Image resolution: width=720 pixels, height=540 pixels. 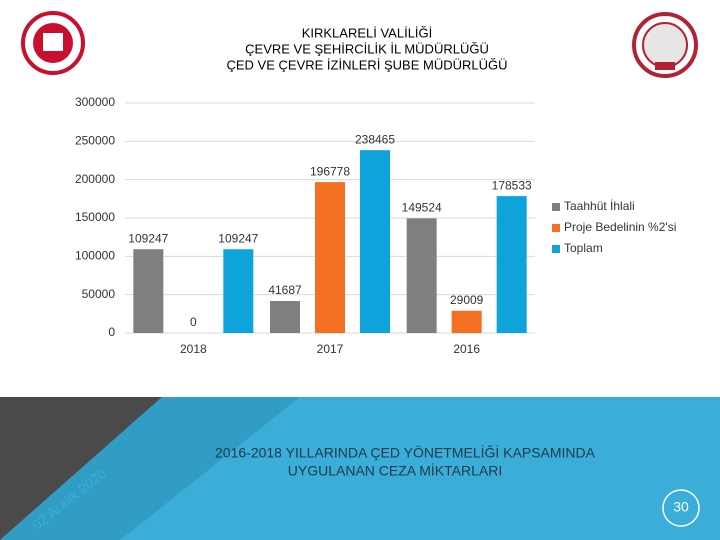 I want to click on y-tick-label: 0, so click(x=111, y=332).